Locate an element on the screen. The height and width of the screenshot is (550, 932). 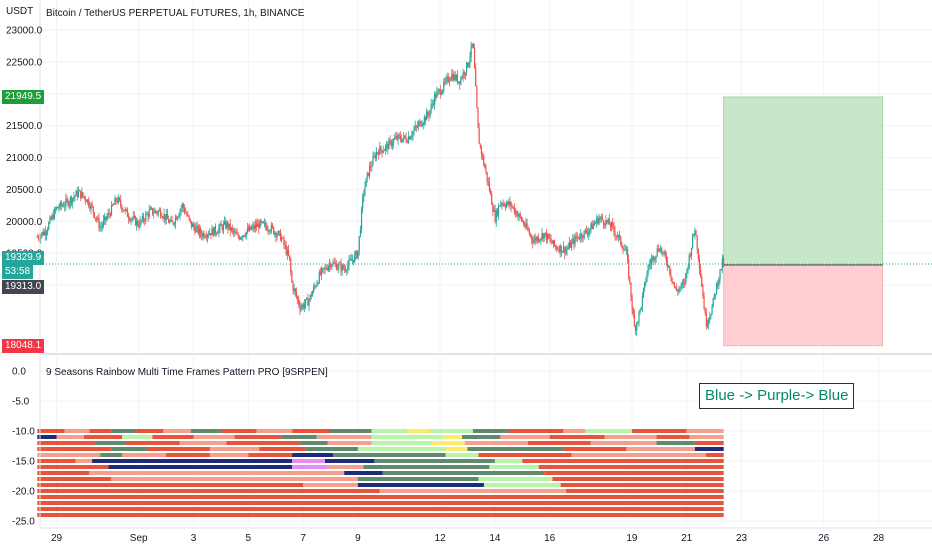
indicator-tick-label: -5.0 is located at coordinates (21, 402).